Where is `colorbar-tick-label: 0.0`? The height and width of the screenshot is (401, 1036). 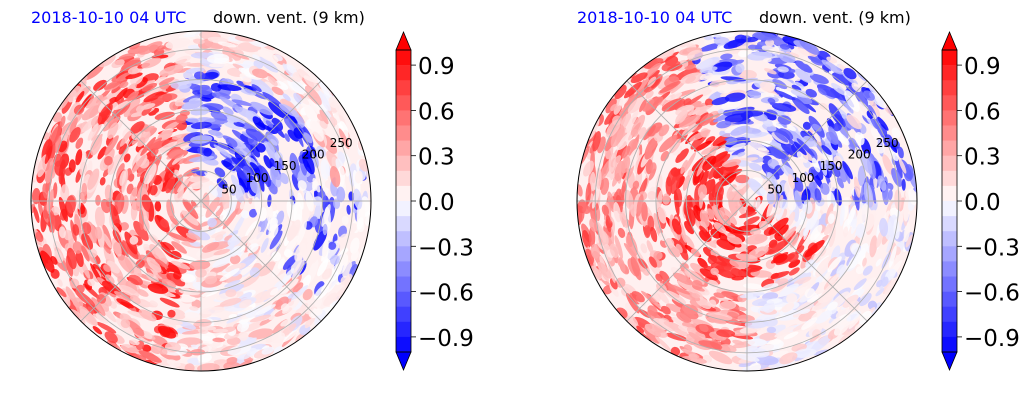 colorbar-tick-label: 0.0 is located at coordinates (982, 203).